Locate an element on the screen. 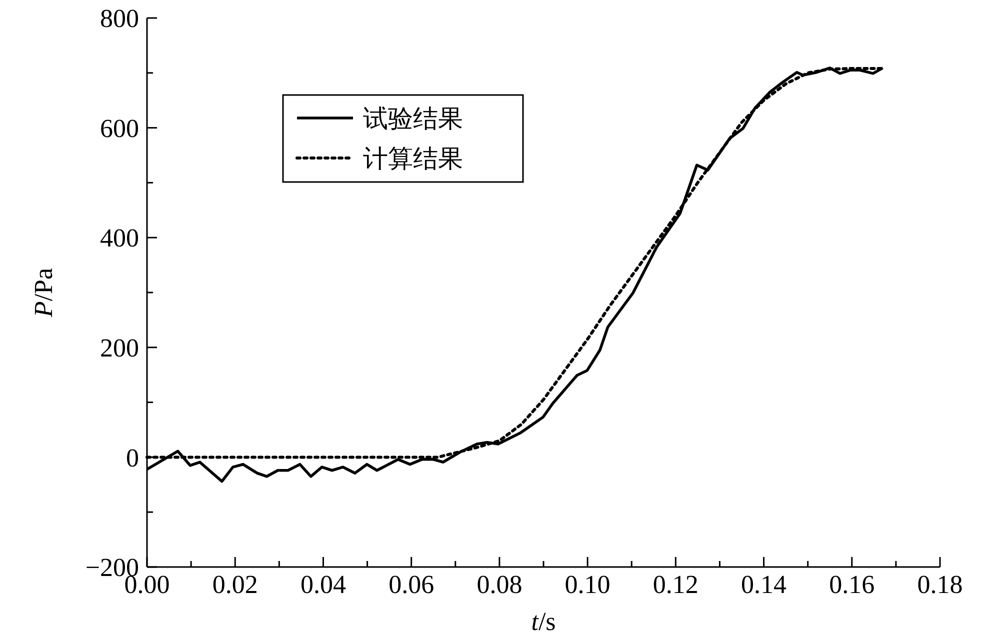 The height and width of the screenshot is (642, 1000). x-tick-label: 0.12 is located at coordinates (675, 584).